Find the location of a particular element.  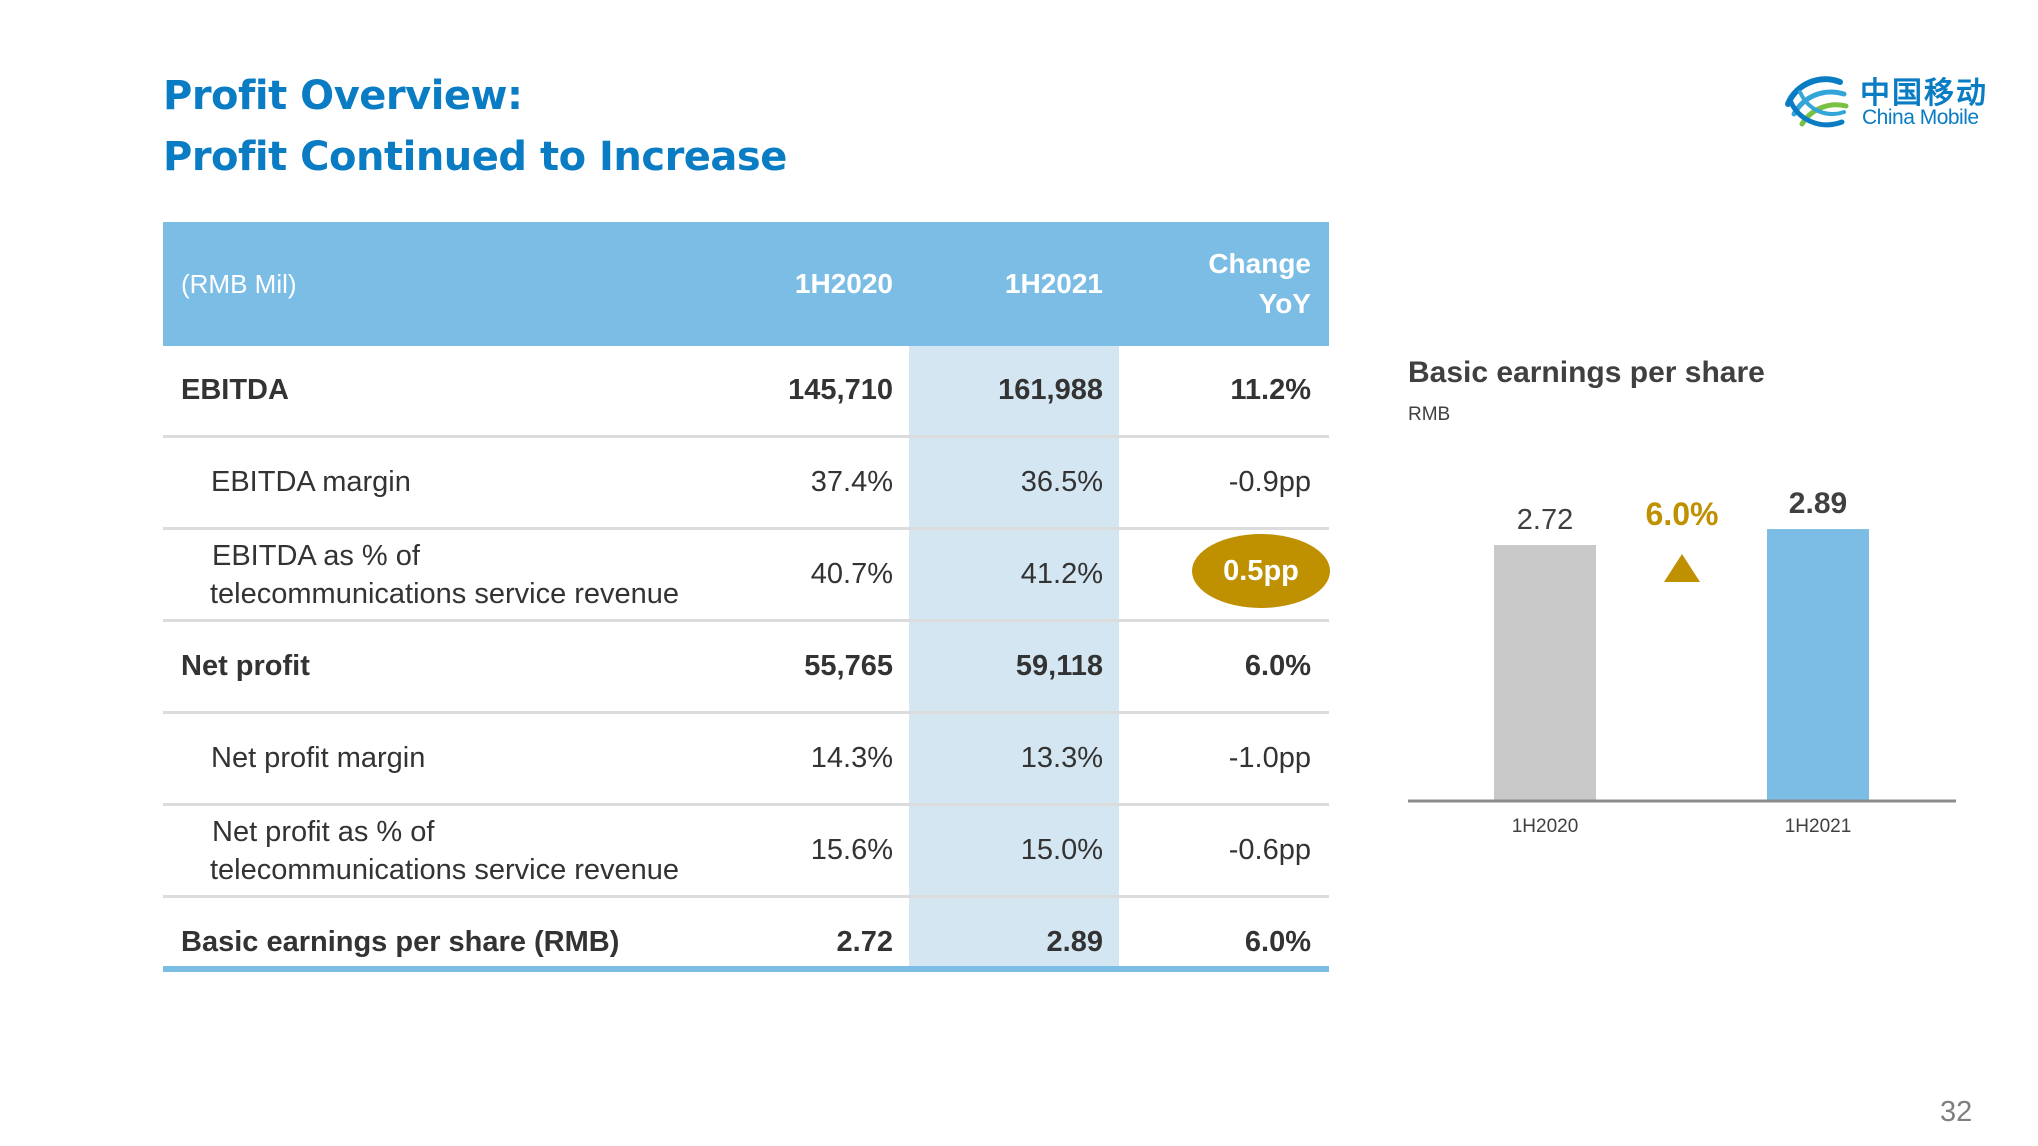

title-line-2: Profit Continued to Increase is located at coordinates (475, 157).